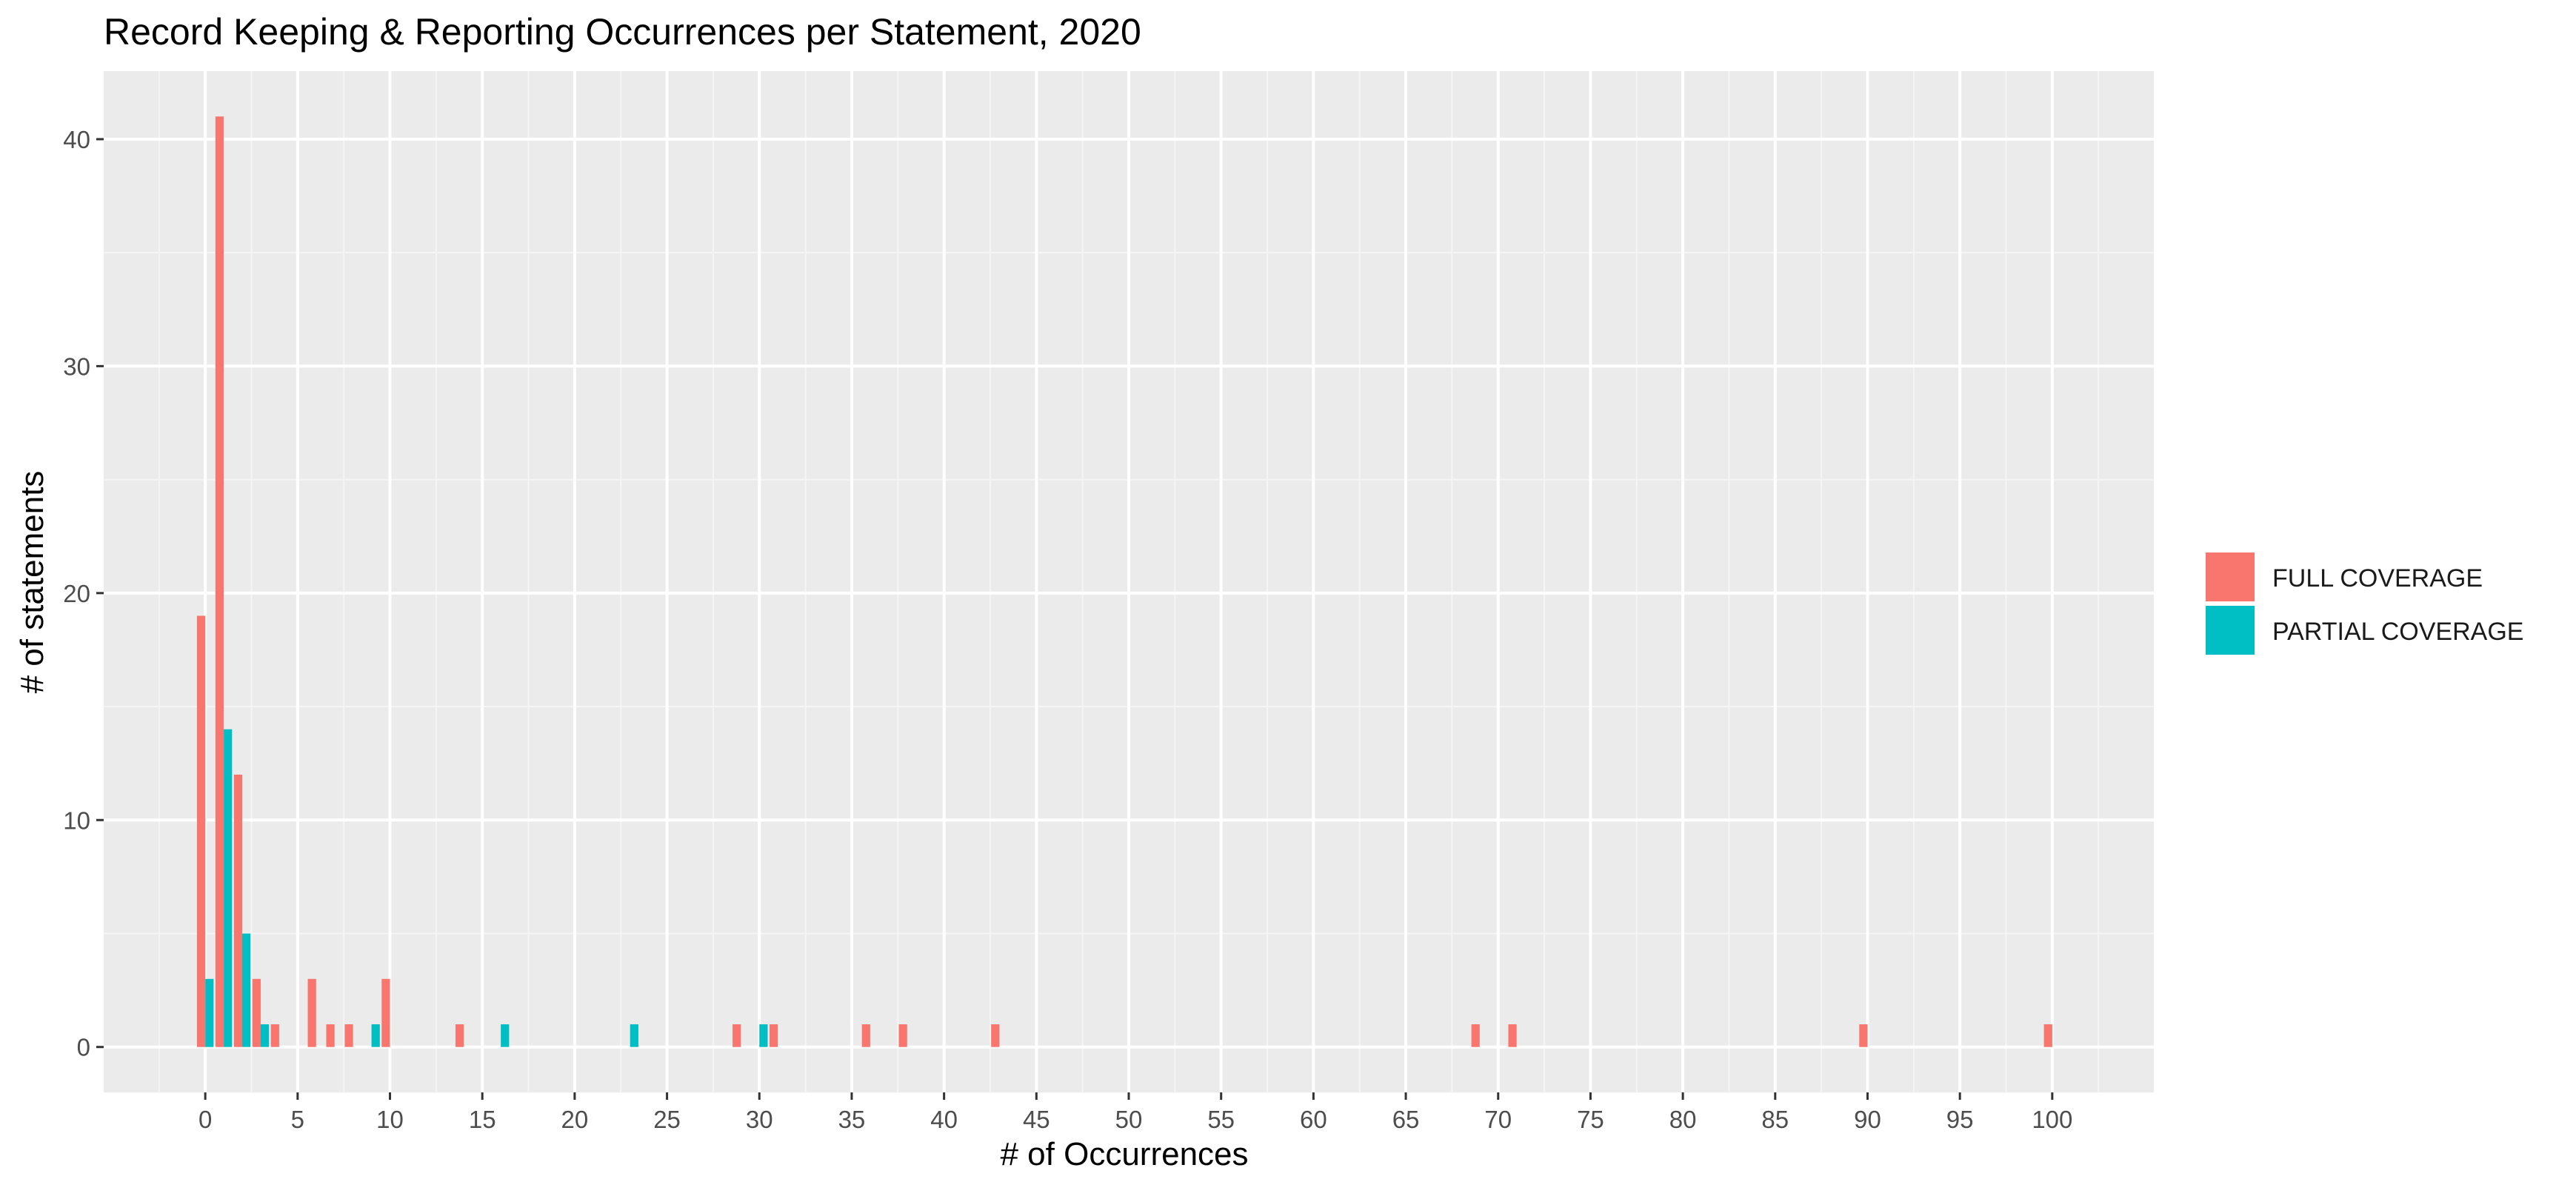 Image resolution: width=2576 pixels, height=1182 pixels. What do you see at coordinates (1124, 1154) in the screenshot?
I see `x-axis-title: # of Occurrences` at bounding box center [1124, 1154].